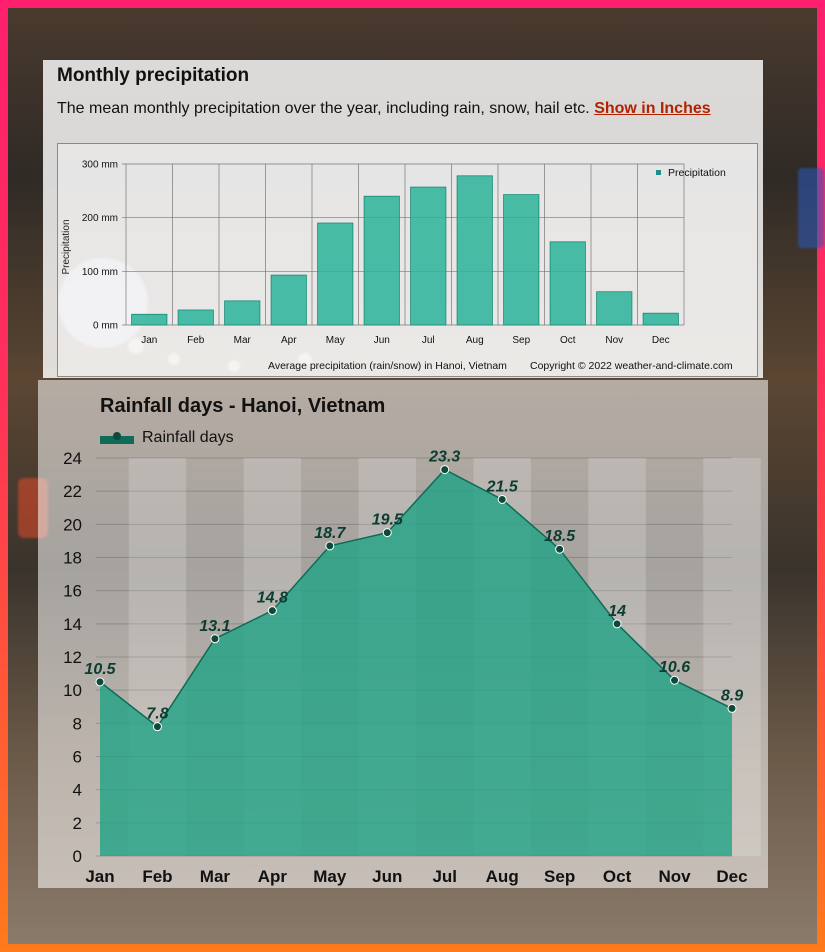 Image resolution: width=825 pixels, height=952 pixels. What do you see at coordinates (388, 520) in the screenshot?
I see `data-label: 19.5` at bounding box center [388, 520].